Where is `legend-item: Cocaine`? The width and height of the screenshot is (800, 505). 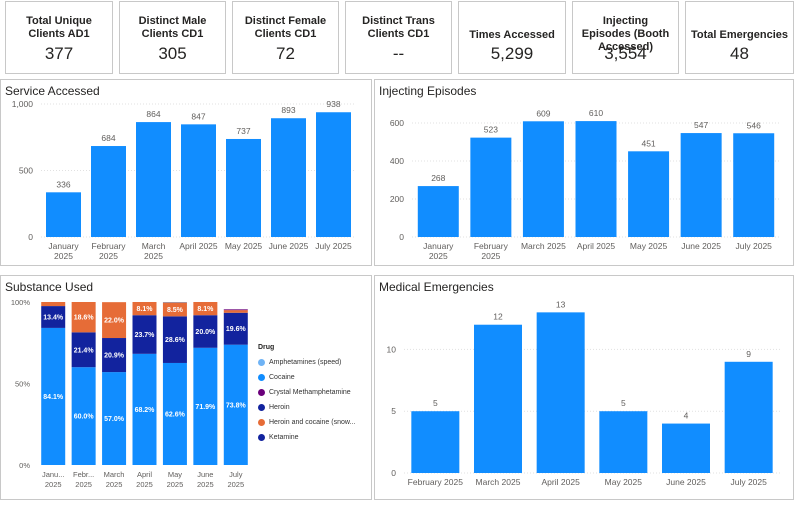 legend-item: Cocaine is located at coordinates (314, 377).